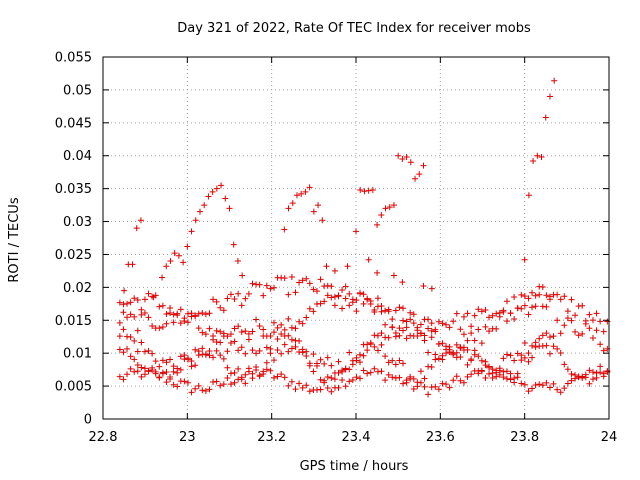 The width and height of the screenshot is (640, 480). What do you see at coordinates (187, 437) in the screenshot?
I see `x-tick-label: 23` at bounding box center [187, 437].